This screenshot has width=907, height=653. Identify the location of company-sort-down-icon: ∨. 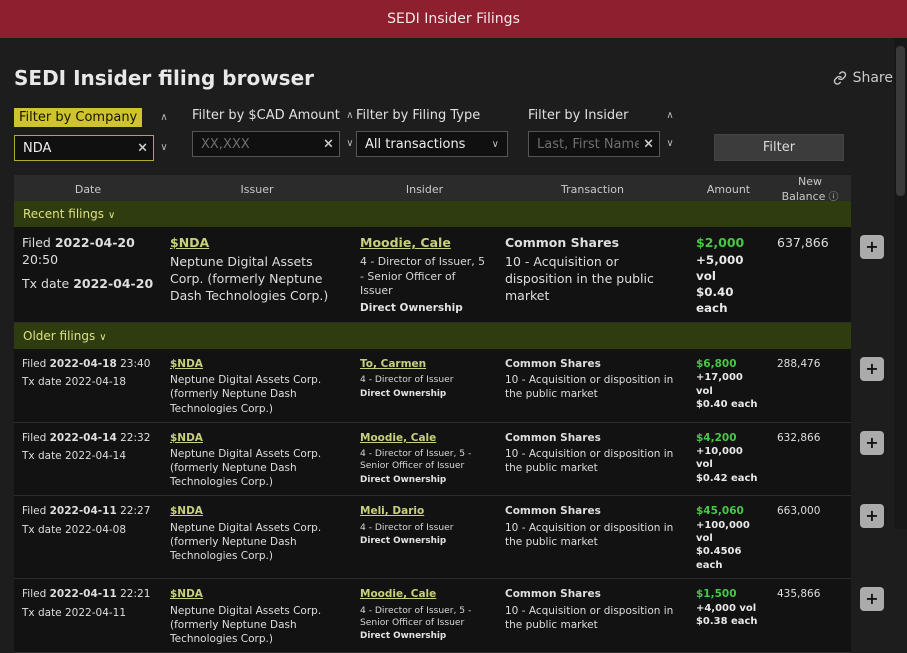
(164, 147).